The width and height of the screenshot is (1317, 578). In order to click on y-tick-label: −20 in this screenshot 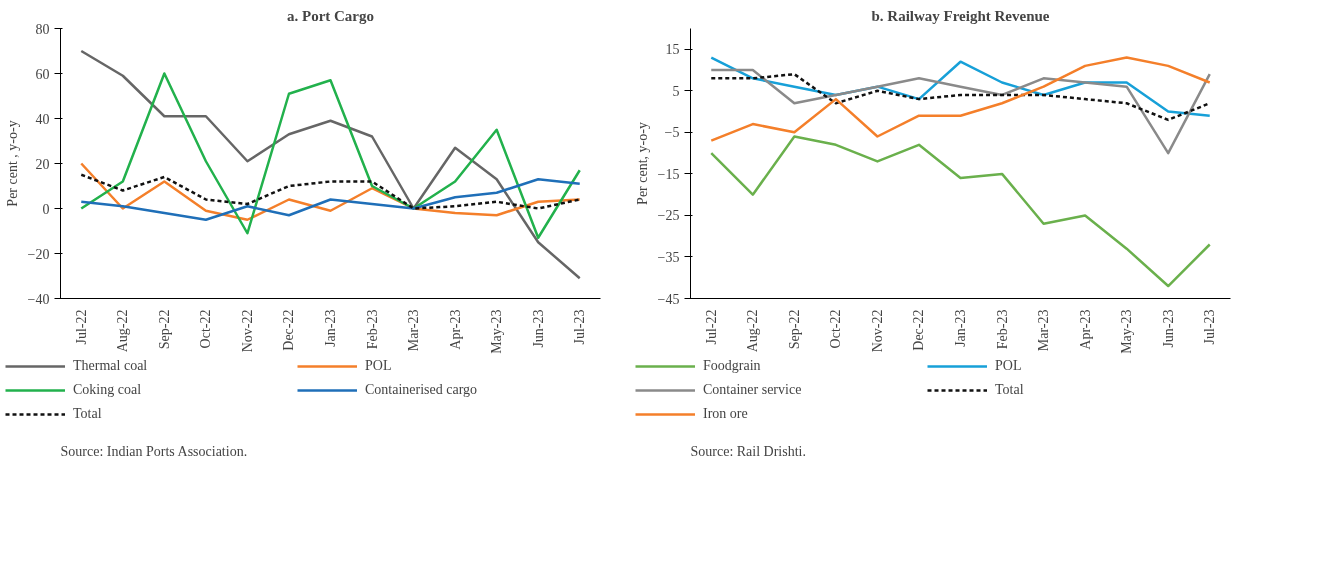, I will do `click(38, 254)`.